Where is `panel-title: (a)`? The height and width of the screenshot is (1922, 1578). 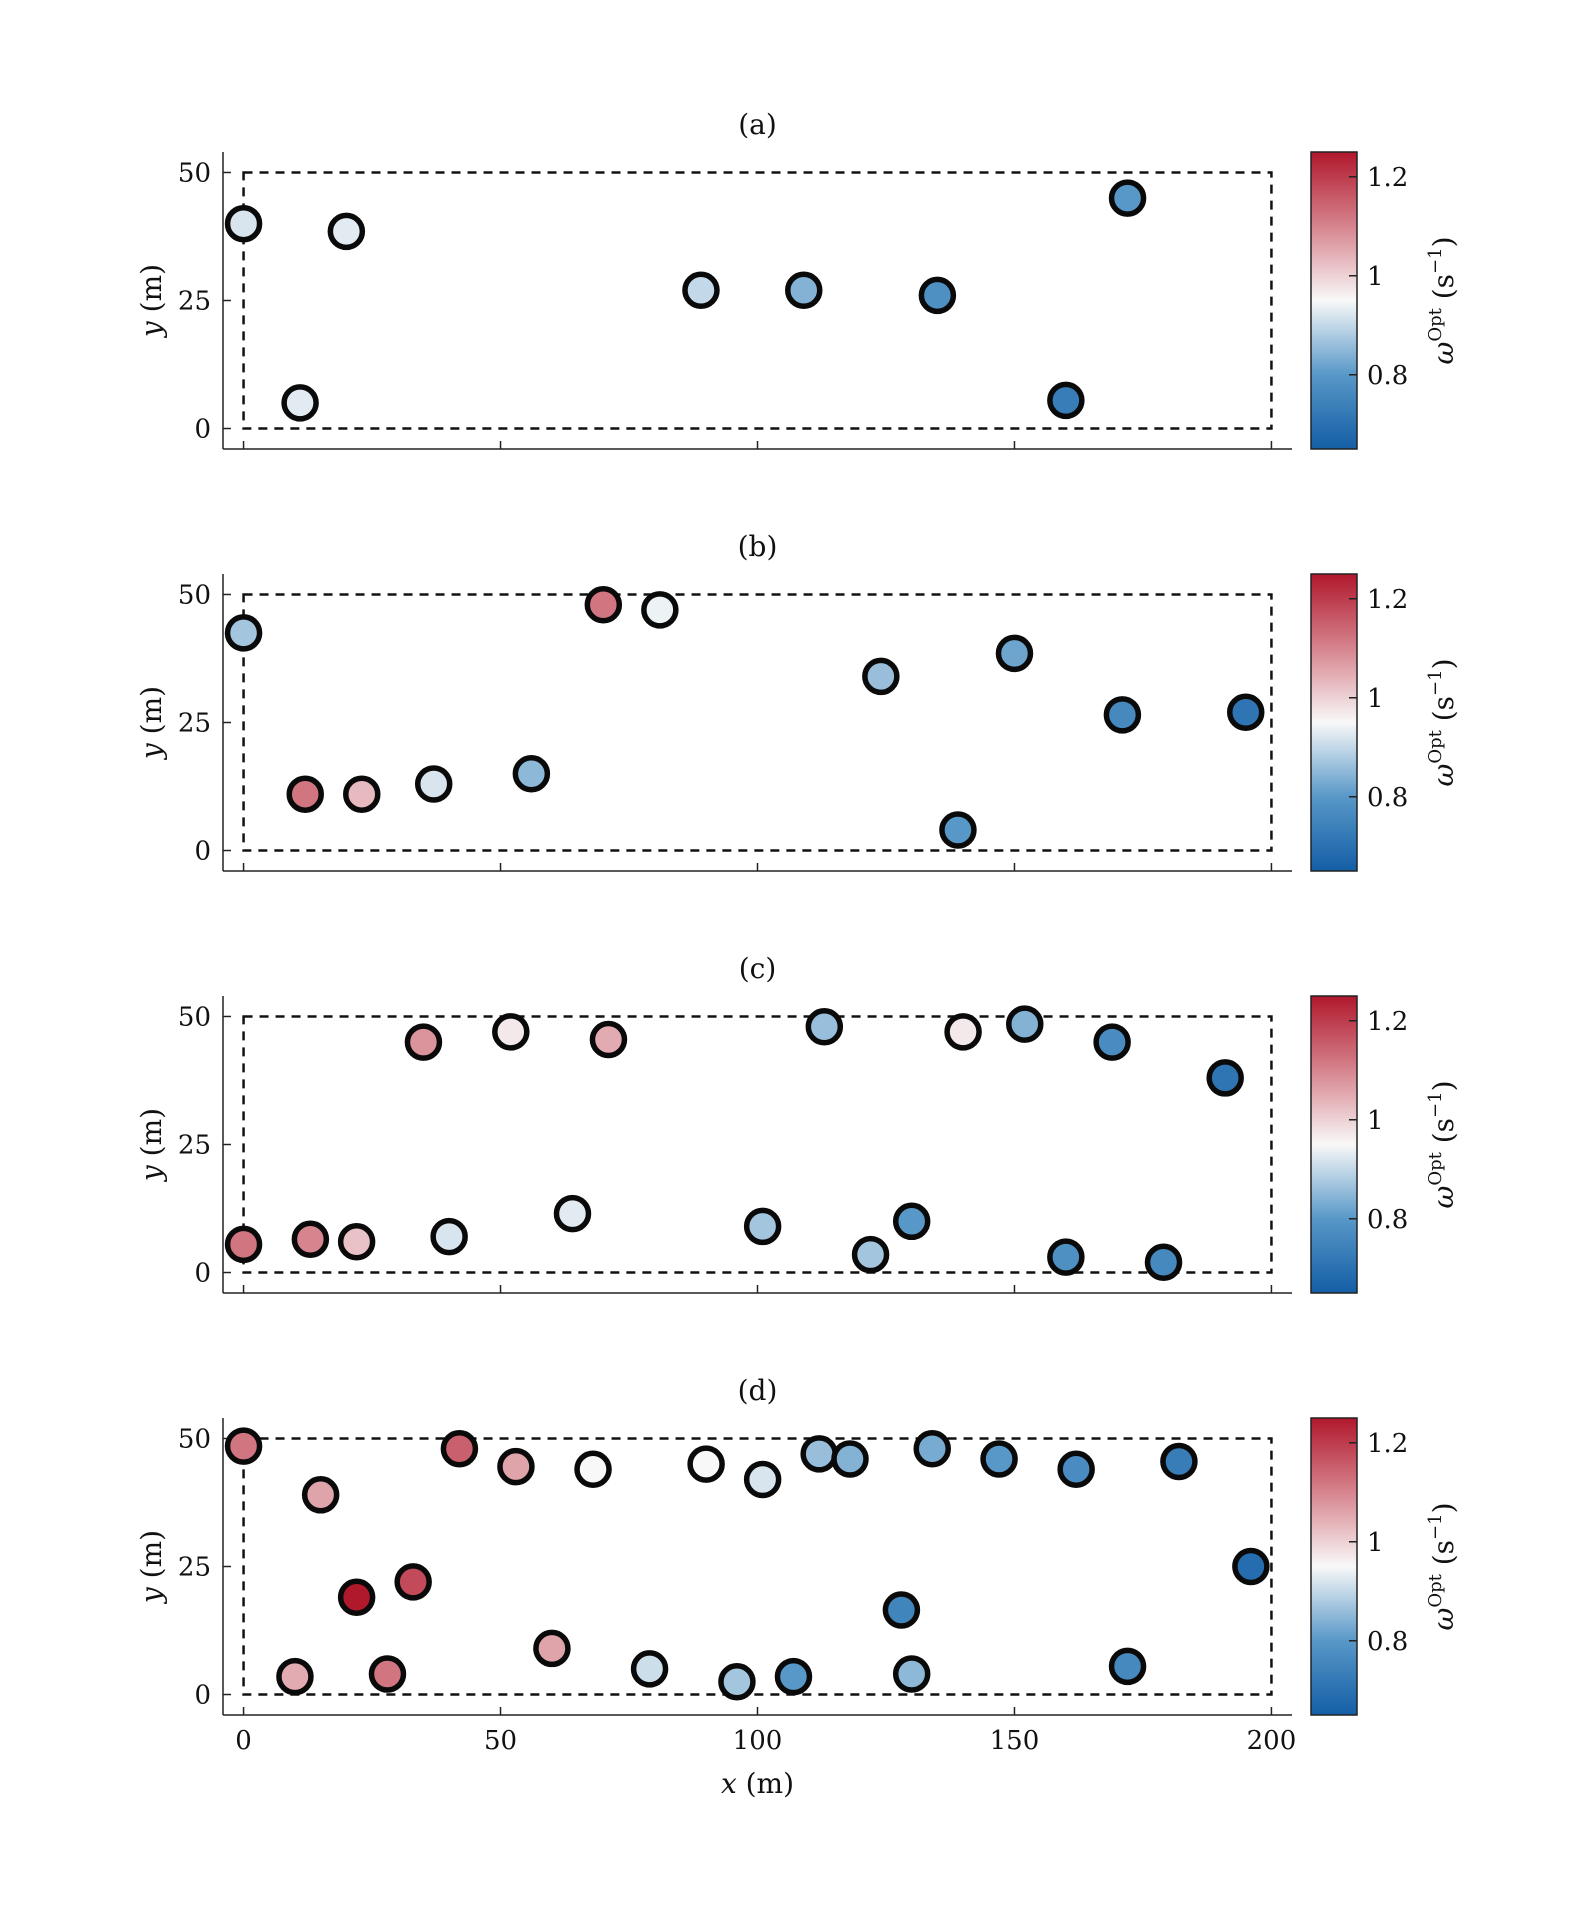
panel-title: (a) is located at coordinates (757, 124).